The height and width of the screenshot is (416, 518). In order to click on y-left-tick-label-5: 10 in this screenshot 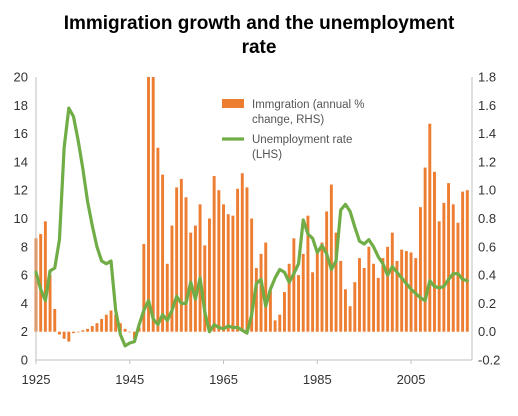, I will do `click(21, 218)`.